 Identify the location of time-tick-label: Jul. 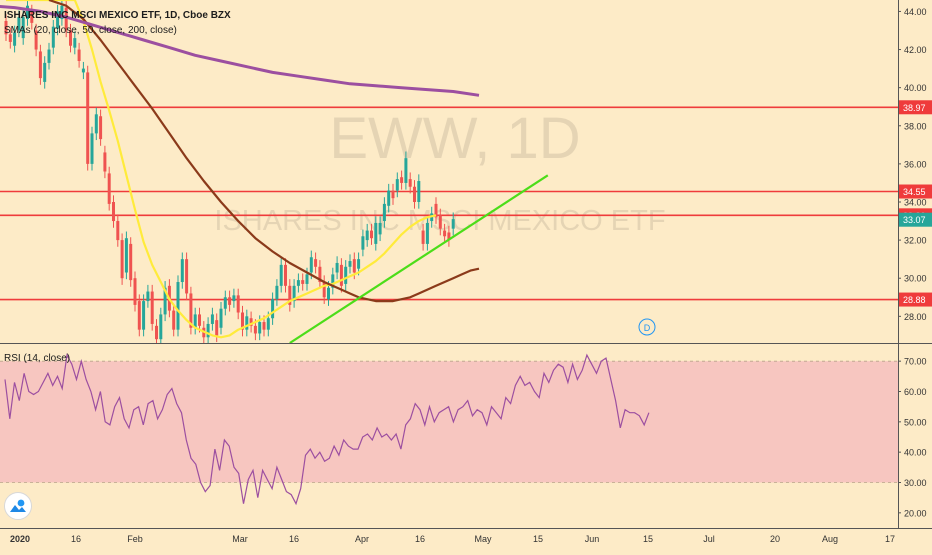
(709, 539).